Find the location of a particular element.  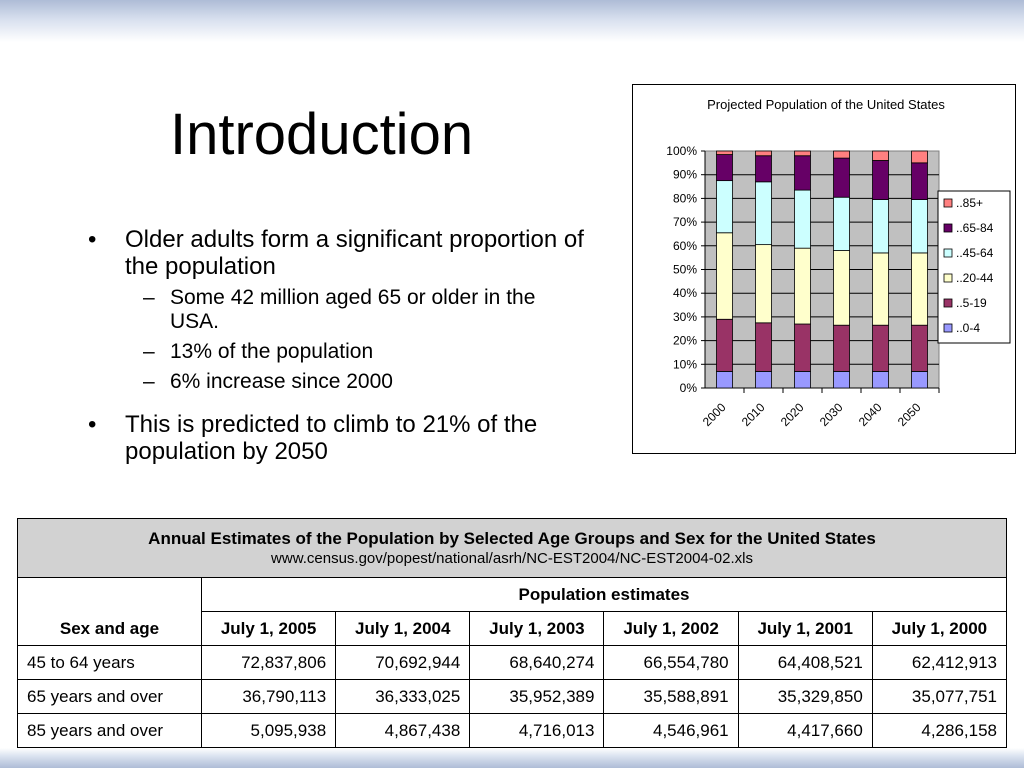

slide-title: Introduction is located at coordinates (322, 134).